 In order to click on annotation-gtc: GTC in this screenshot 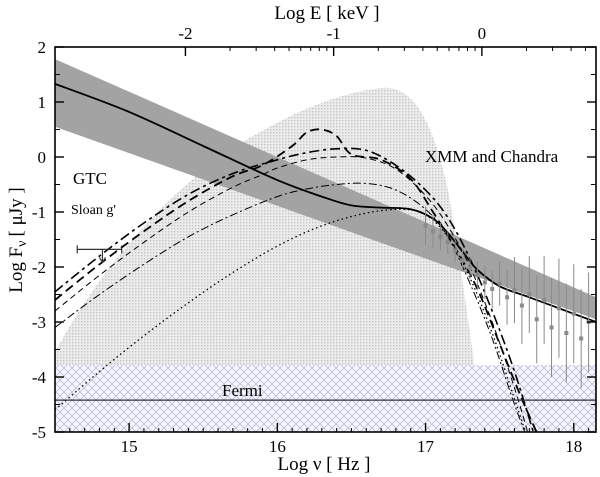, I will do `click(90, 178)`.